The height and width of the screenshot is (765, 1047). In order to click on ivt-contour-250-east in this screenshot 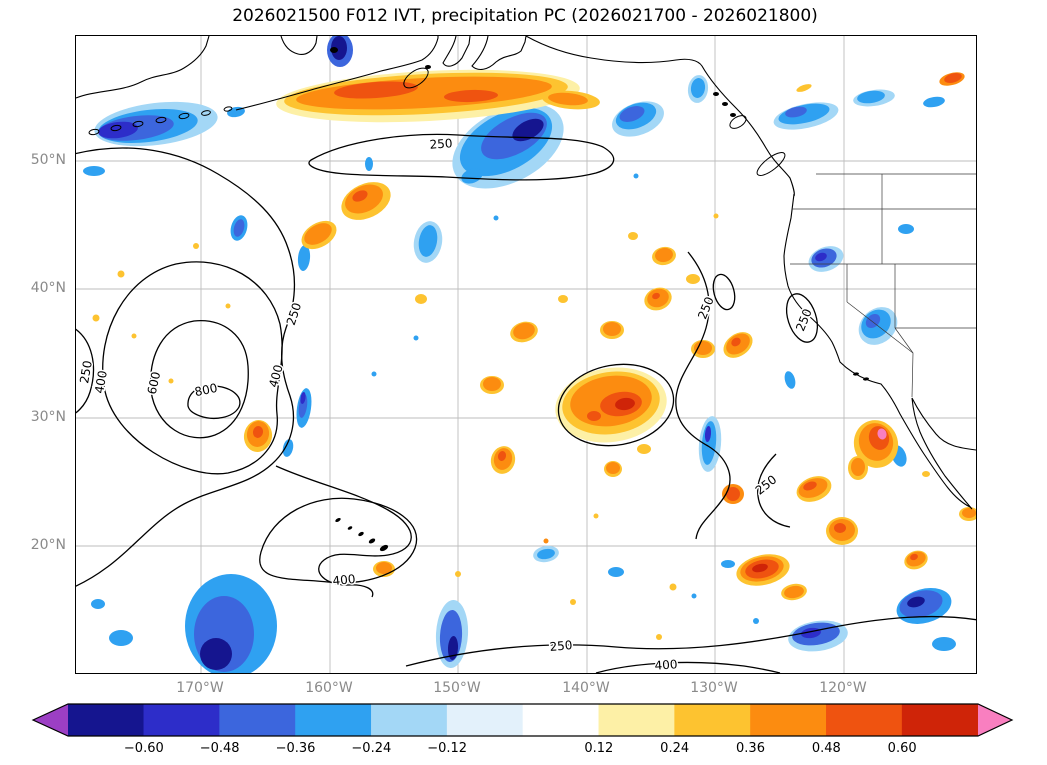, I will do `click(703, 395)`.